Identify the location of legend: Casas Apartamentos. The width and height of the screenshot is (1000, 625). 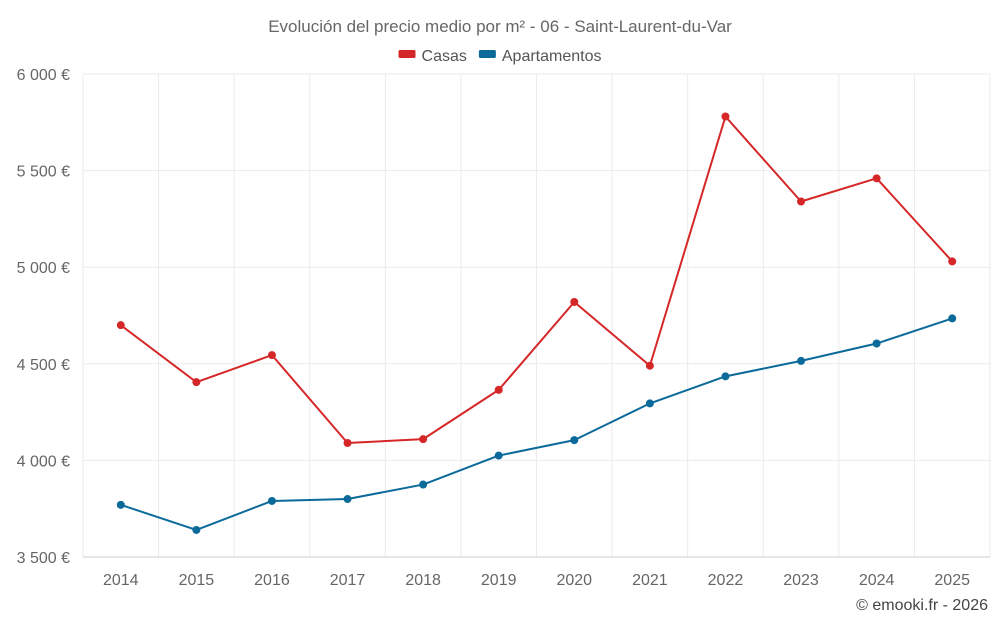
(500, 56).